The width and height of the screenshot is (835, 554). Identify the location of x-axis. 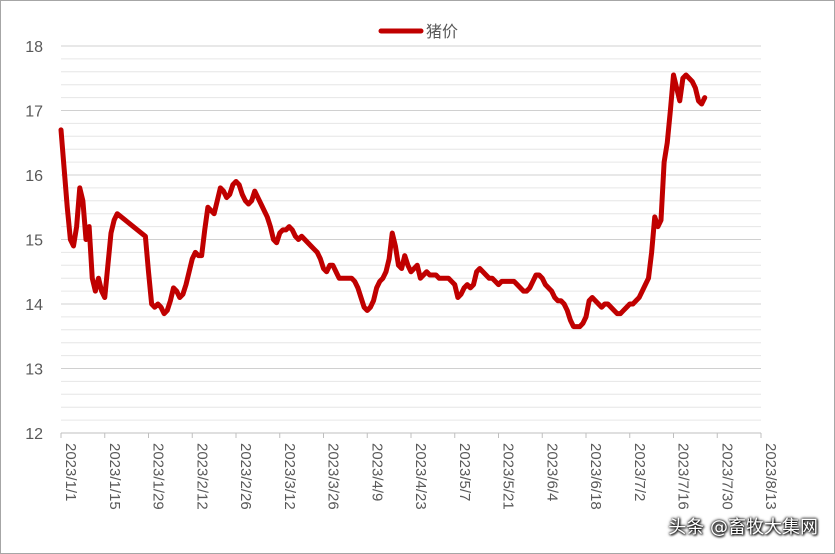
(411, 435).